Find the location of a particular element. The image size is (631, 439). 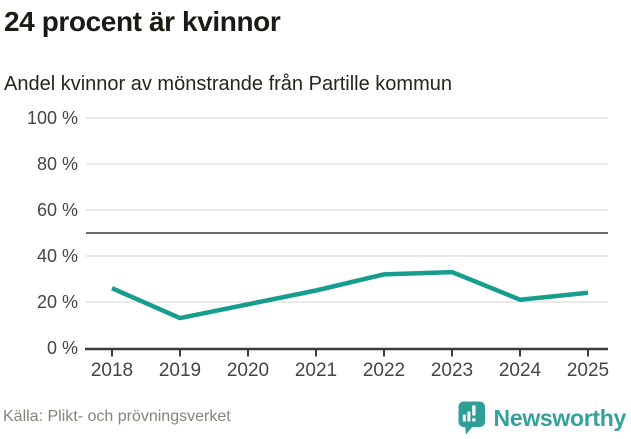

y-tick-label: 20 % is located at coordinates (57, 302).